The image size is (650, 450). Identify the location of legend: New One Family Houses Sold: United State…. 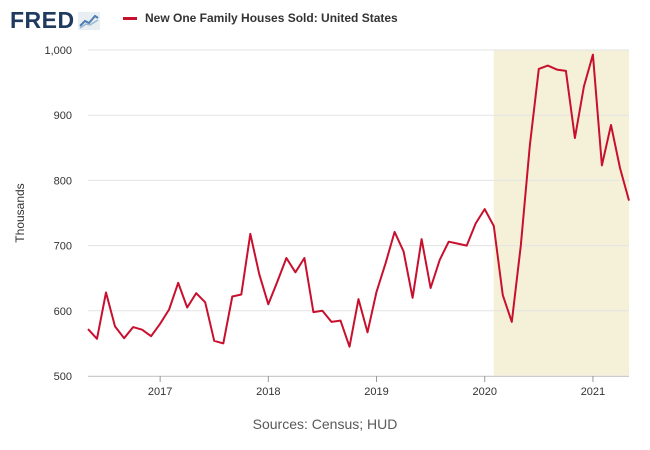
(260, 18).